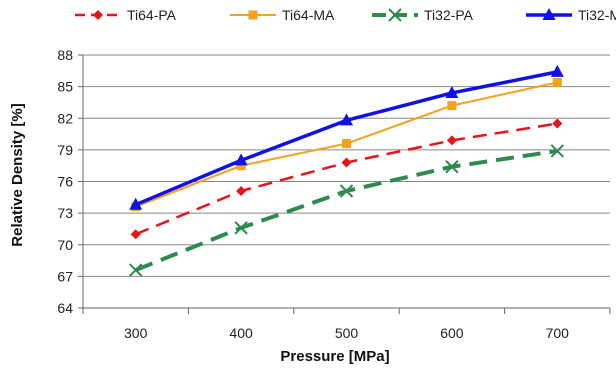  Describe the element at coordinates (98, 15) in the screenshot. I see `legend-marker-ti64-pa` at that location.